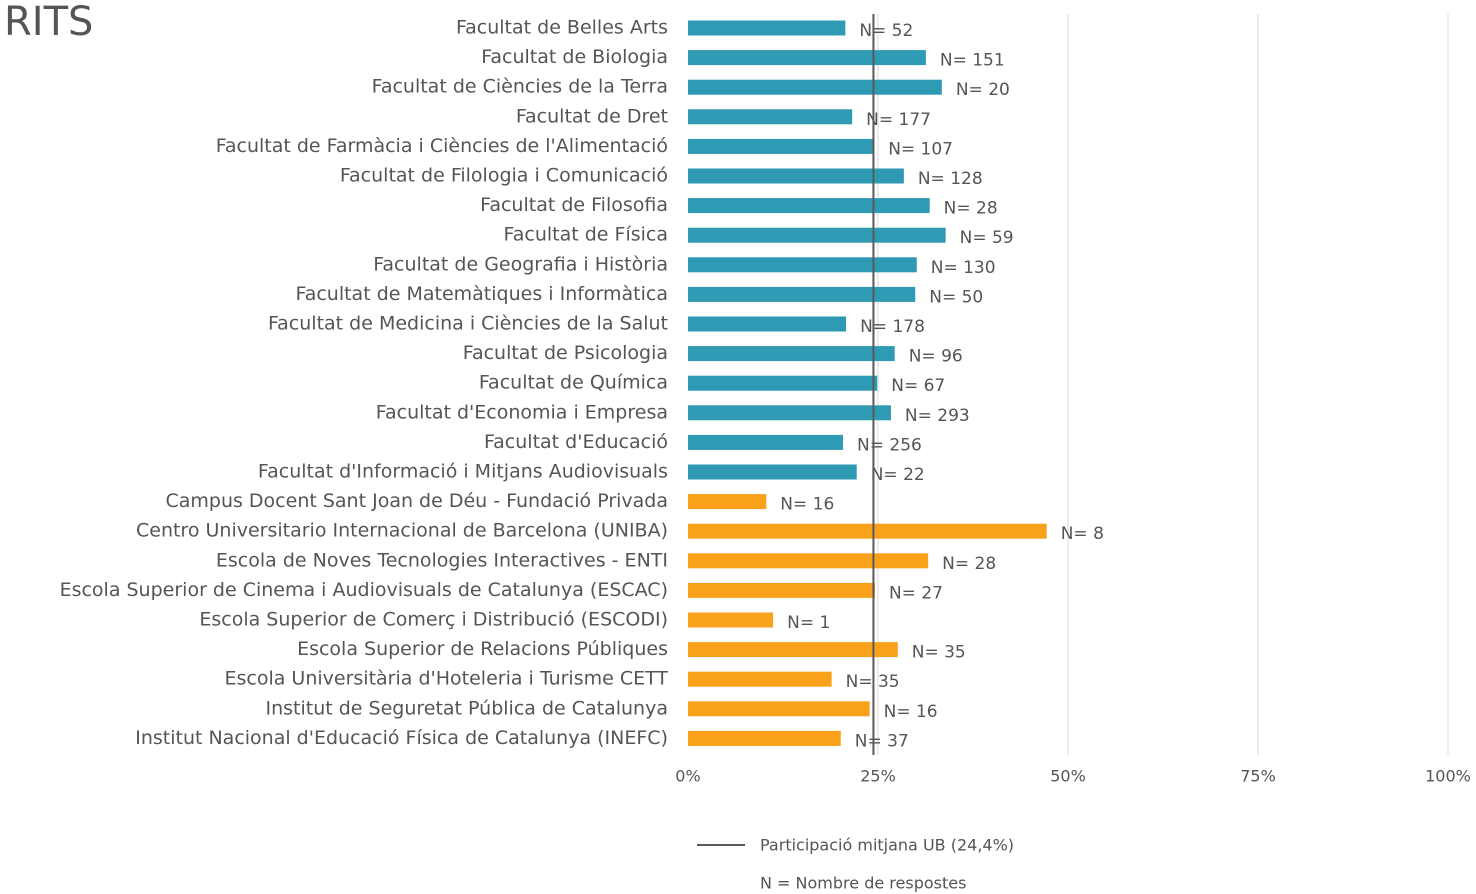 The image size is (1476, 894). Describe the element at coordinates (482, 649) in the screenshot. I see `y-tick-label: Escola Superior de Relacions Públiques` at that location.